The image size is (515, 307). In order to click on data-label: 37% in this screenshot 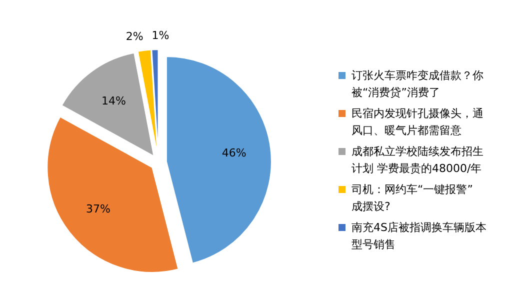, I will do `click(98, 209)`.